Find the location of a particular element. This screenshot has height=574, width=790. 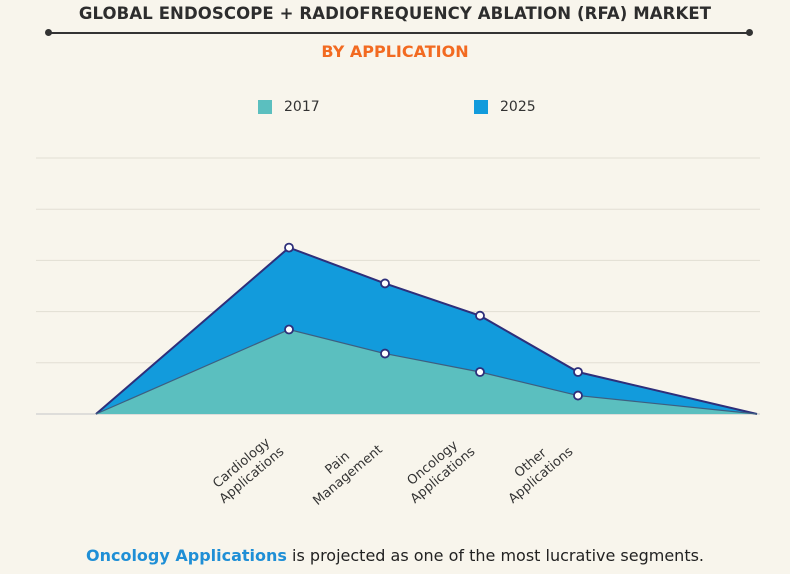

x-tick-label: OtherApplications is located at coordinates (536, 469).